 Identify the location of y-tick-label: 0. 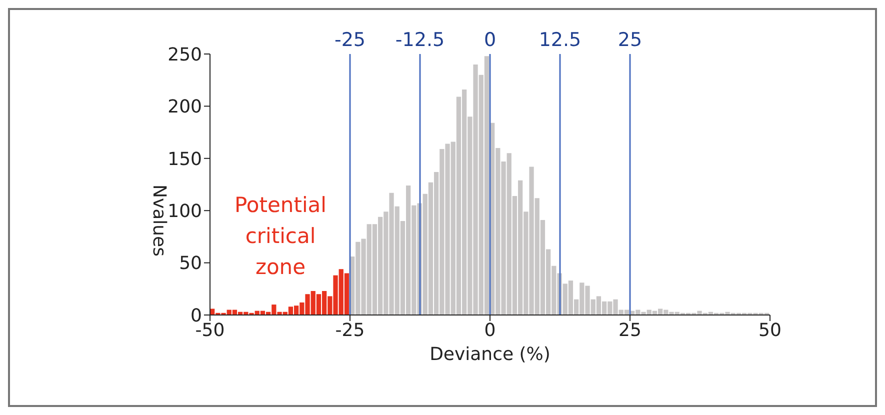
(196, 315).